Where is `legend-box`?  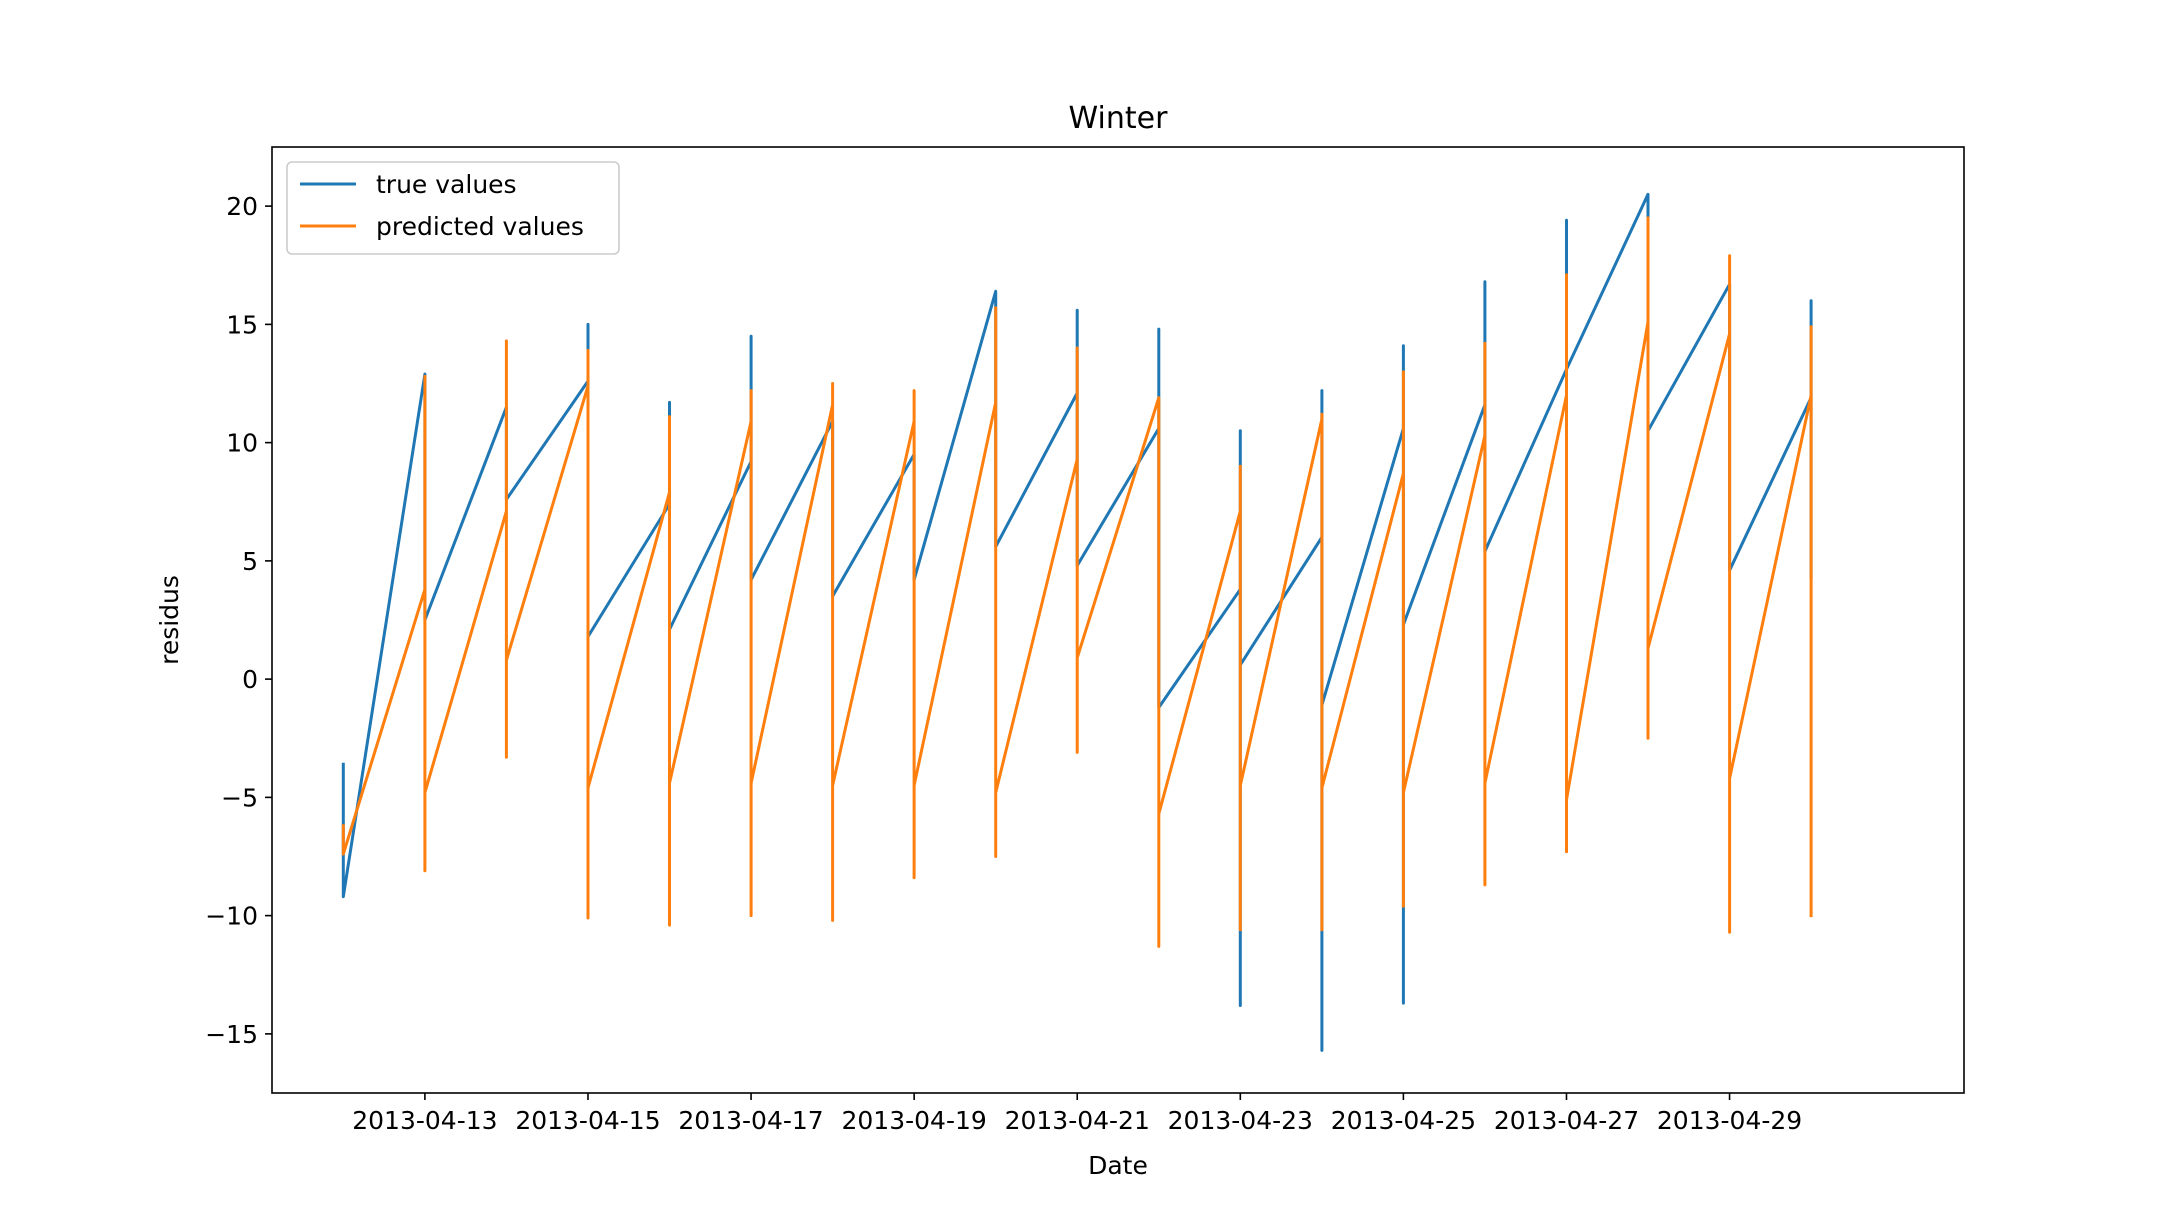
legend-box is located at coordinates (453, 208).